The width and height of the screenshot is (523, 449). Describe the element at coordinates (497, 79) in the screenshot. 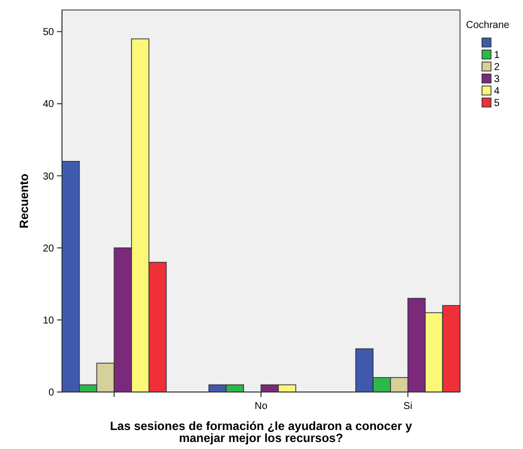

I see `legend-label: 3` at that location.